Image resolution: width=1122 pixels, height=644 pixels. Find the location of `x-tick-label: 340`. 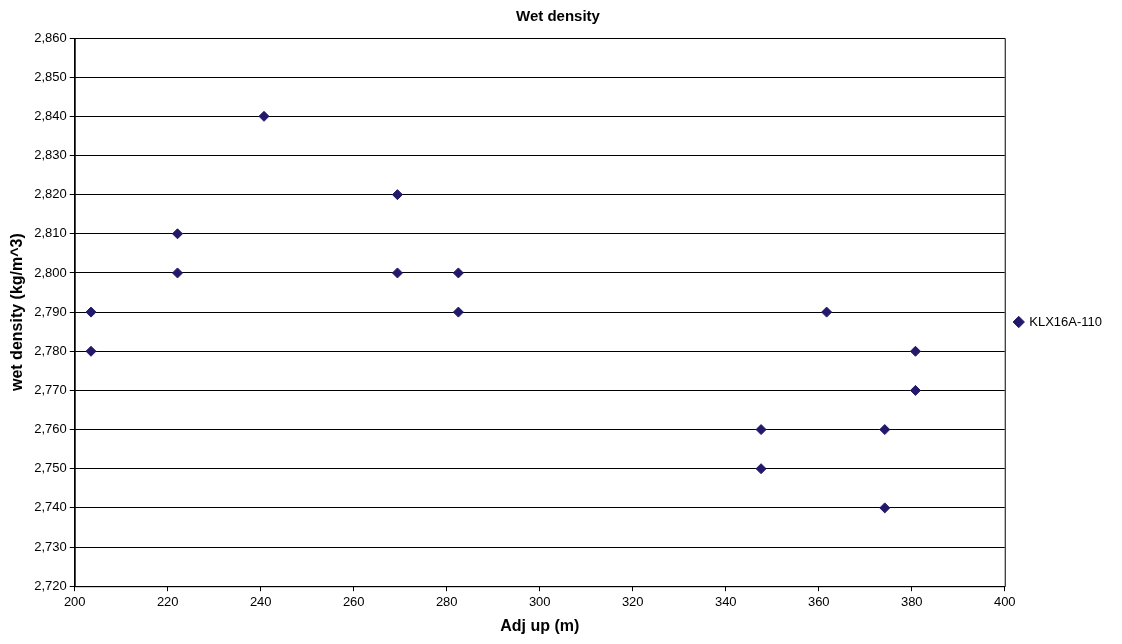

x-tick-label: 340 is located at coordinates (725, 601).